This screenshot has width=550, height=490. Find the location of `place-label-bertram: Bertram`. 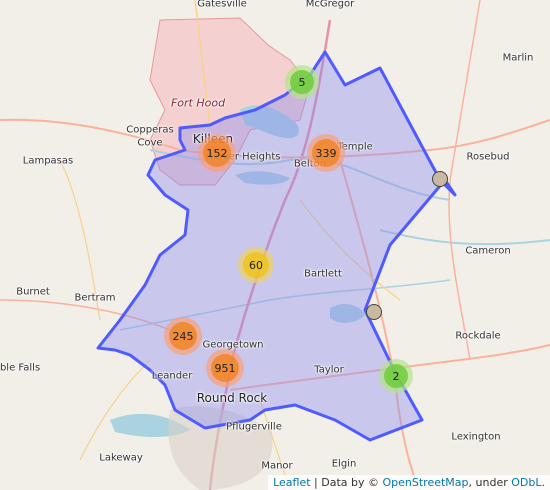

place-label-bertram: Bertram is located at coordinates (95, 298).